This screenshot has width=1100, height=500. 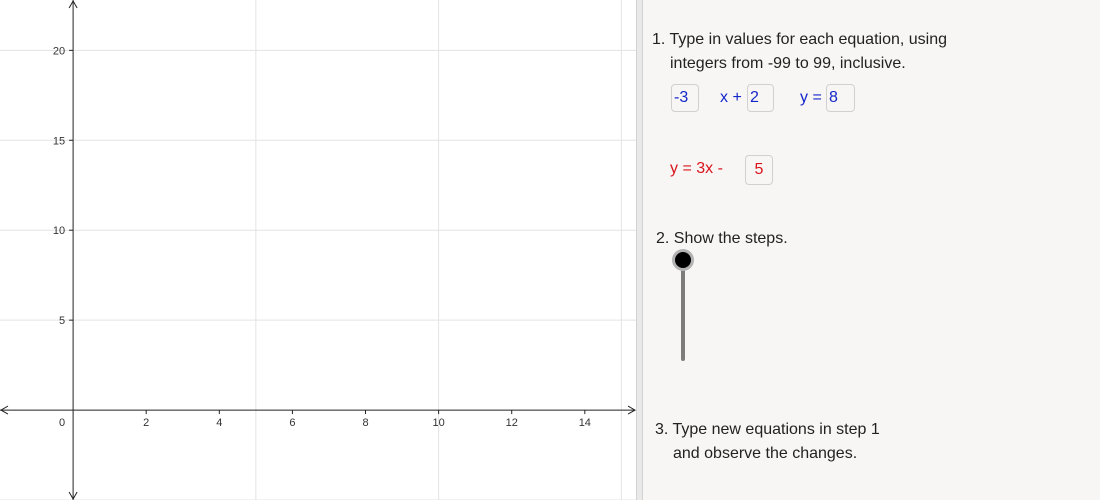 I want to click on equation2-input, so click(x=759, y=170).